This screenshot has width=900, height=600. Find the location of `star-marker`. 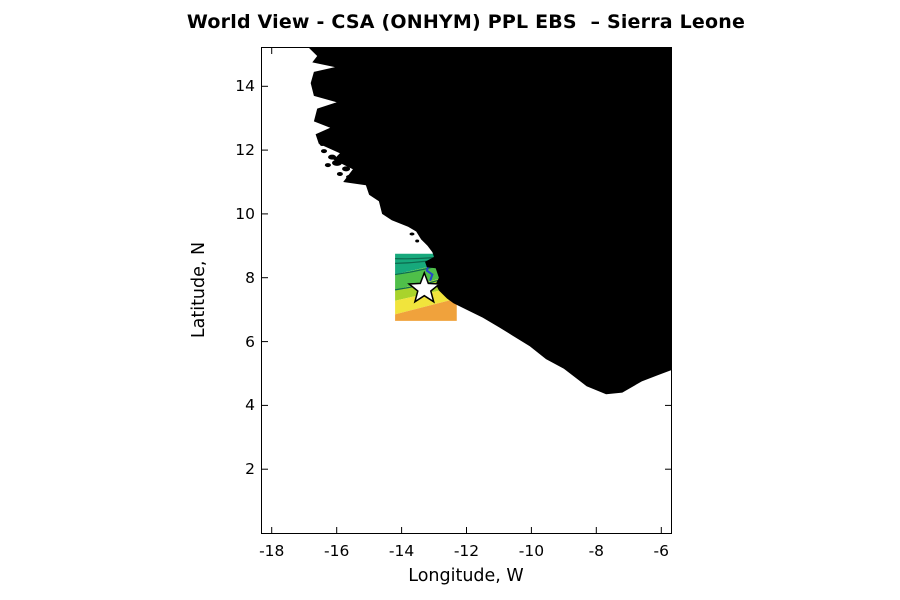

star-marker is located at coordinates (424, 287).